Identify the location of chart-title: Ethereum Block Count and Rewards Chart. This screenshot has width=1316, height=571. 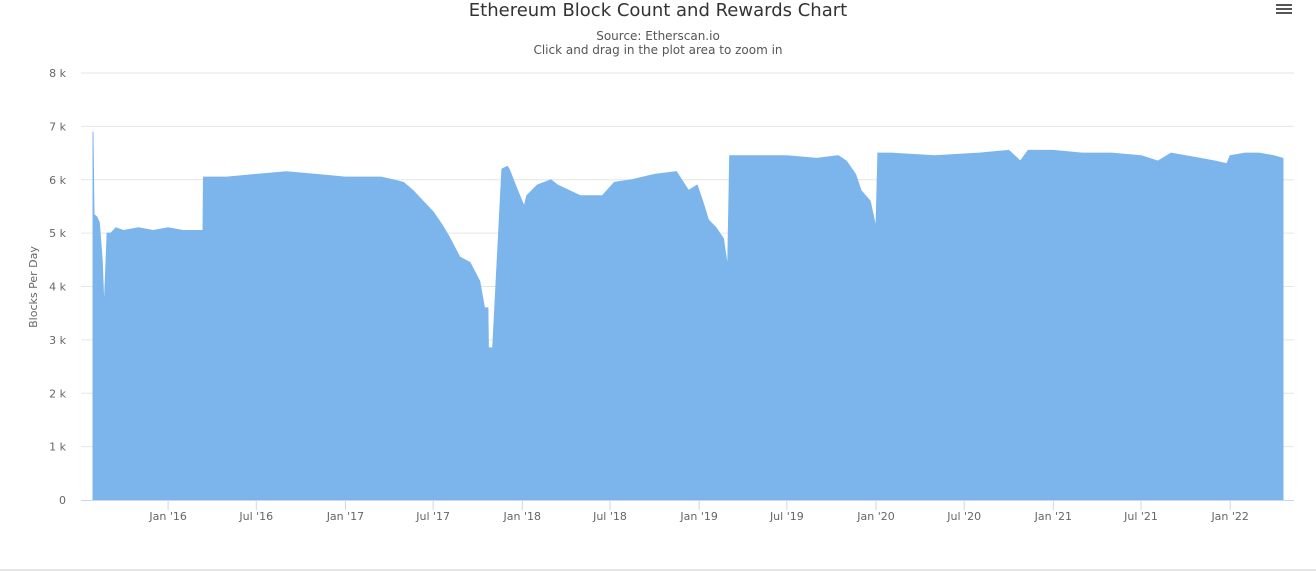
(658, 10).